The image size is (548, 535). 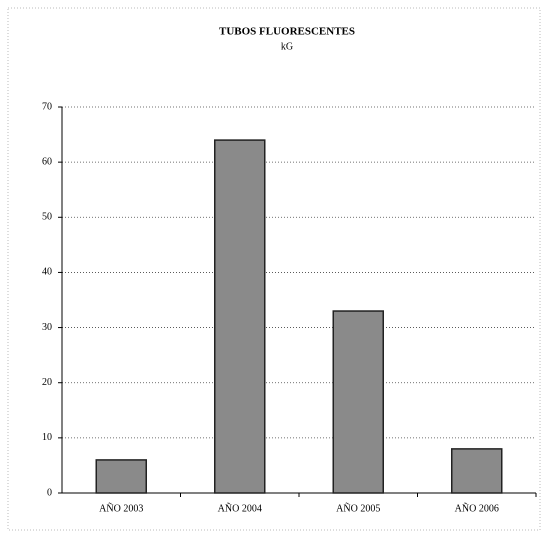 What do you see at coordinates (47, 272) in the screenshot?
I see `y-tick-label: 40` at bounding box center [47, 272].